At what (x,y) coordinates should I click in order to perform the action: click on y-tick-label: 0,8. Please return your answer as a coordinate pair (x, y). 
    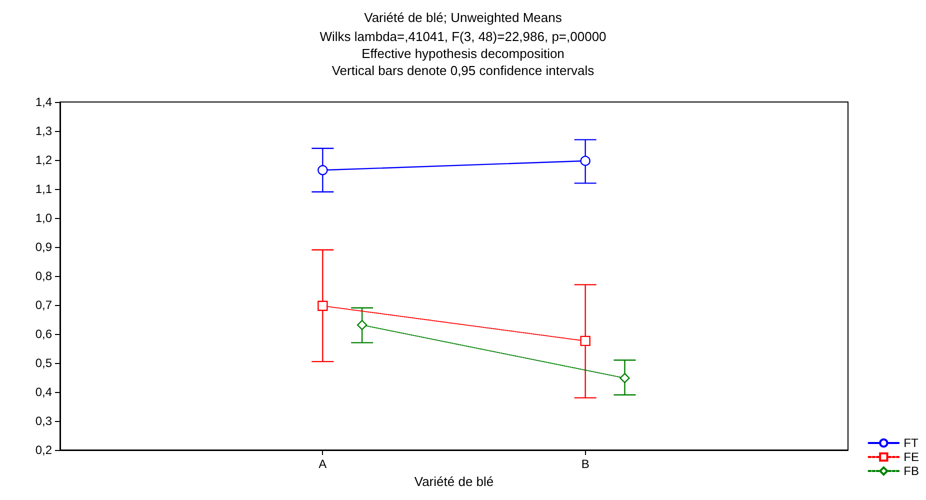
    Looking at the image, I should click on (43, 276).